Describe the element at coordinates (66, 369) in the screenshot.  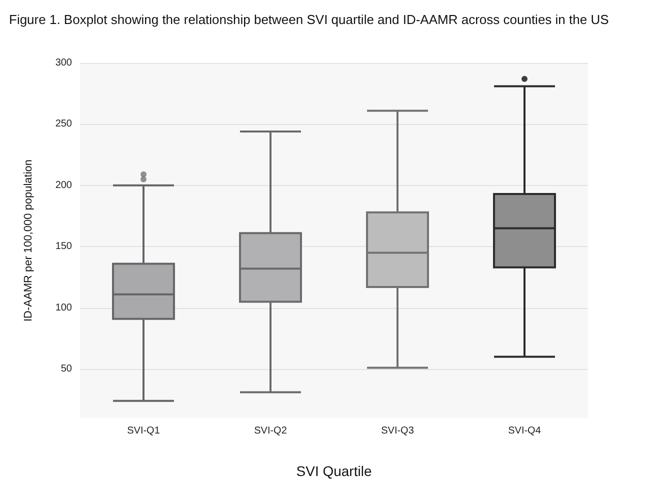
I see `y-tick-label: 50` at that location.